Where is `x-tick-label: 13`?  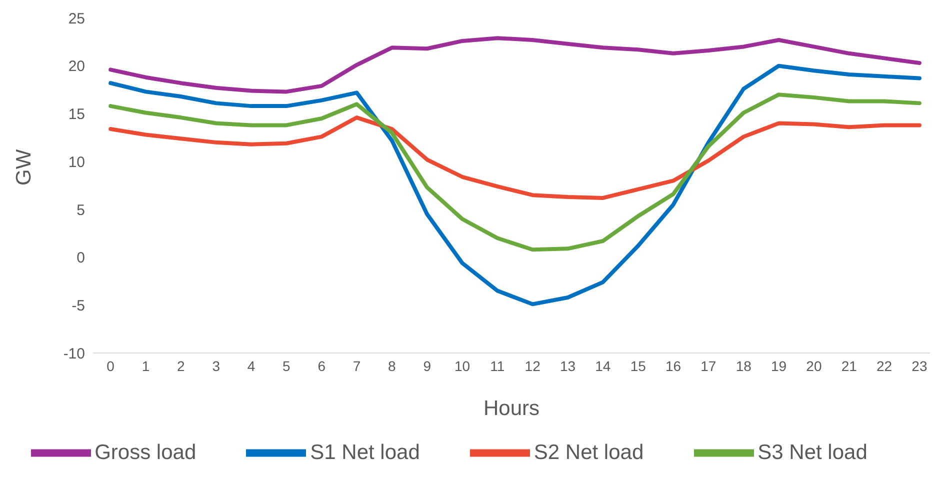
x-tick-label: 13 is located at coordinates (568, 366).